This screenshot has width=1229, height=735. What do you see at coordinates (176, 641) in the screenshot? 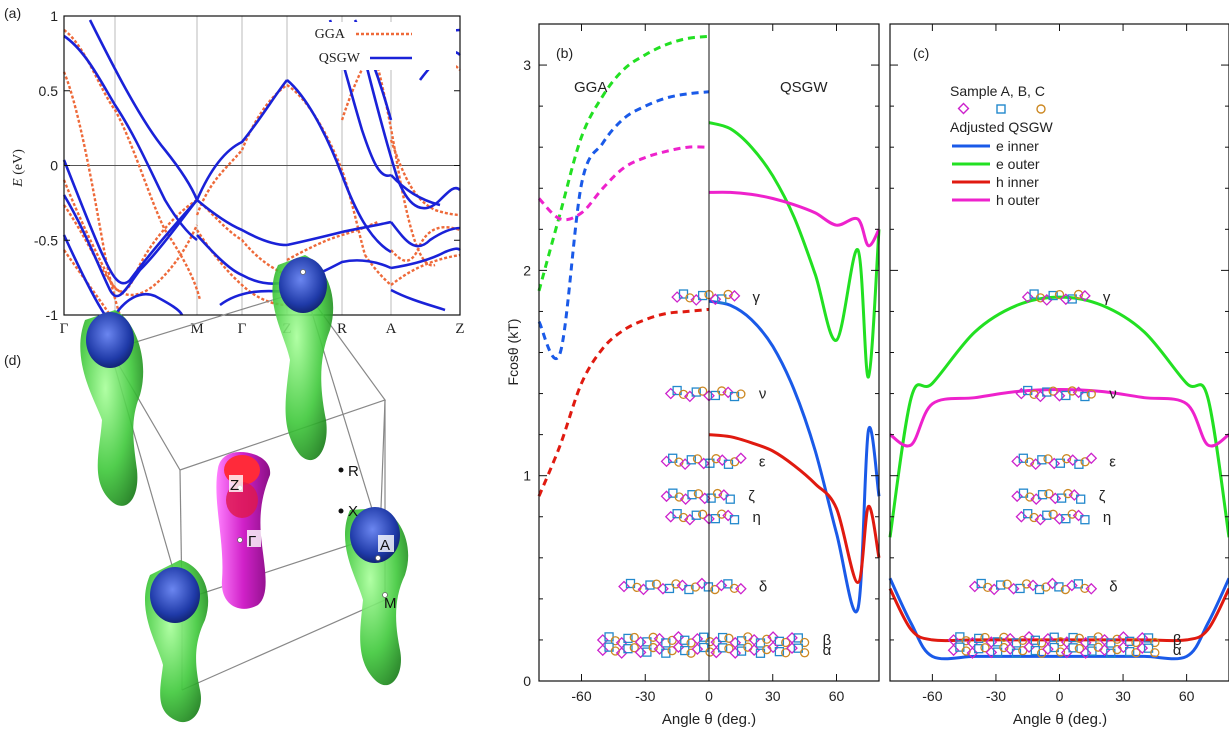
I see `pocket-bottom-left` at bounding box center [176, 641].